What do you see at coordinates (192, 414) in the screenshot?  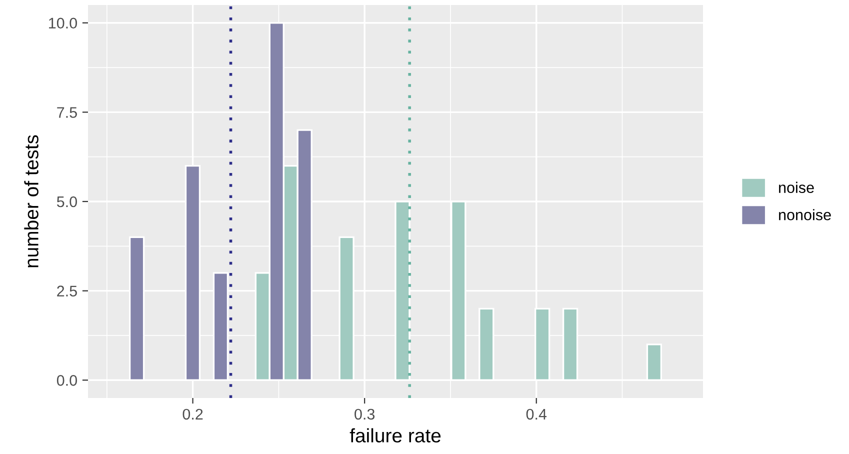 I see `x-tick-label: 0.2` at bounding box center [192, 414].